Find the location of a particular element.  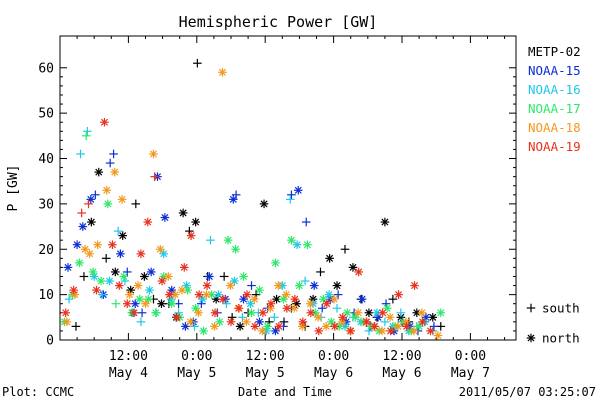

legend-entry: NOAA-16 is located at coordinates (554, 89).